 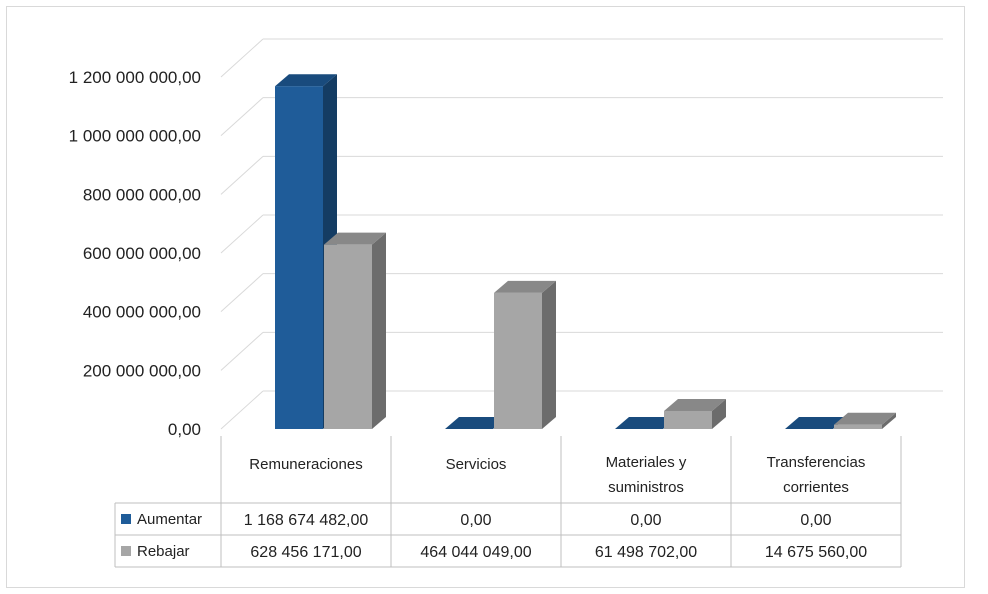 I want to click on legend-swatch-rebajar, so click(x=126, y=551).